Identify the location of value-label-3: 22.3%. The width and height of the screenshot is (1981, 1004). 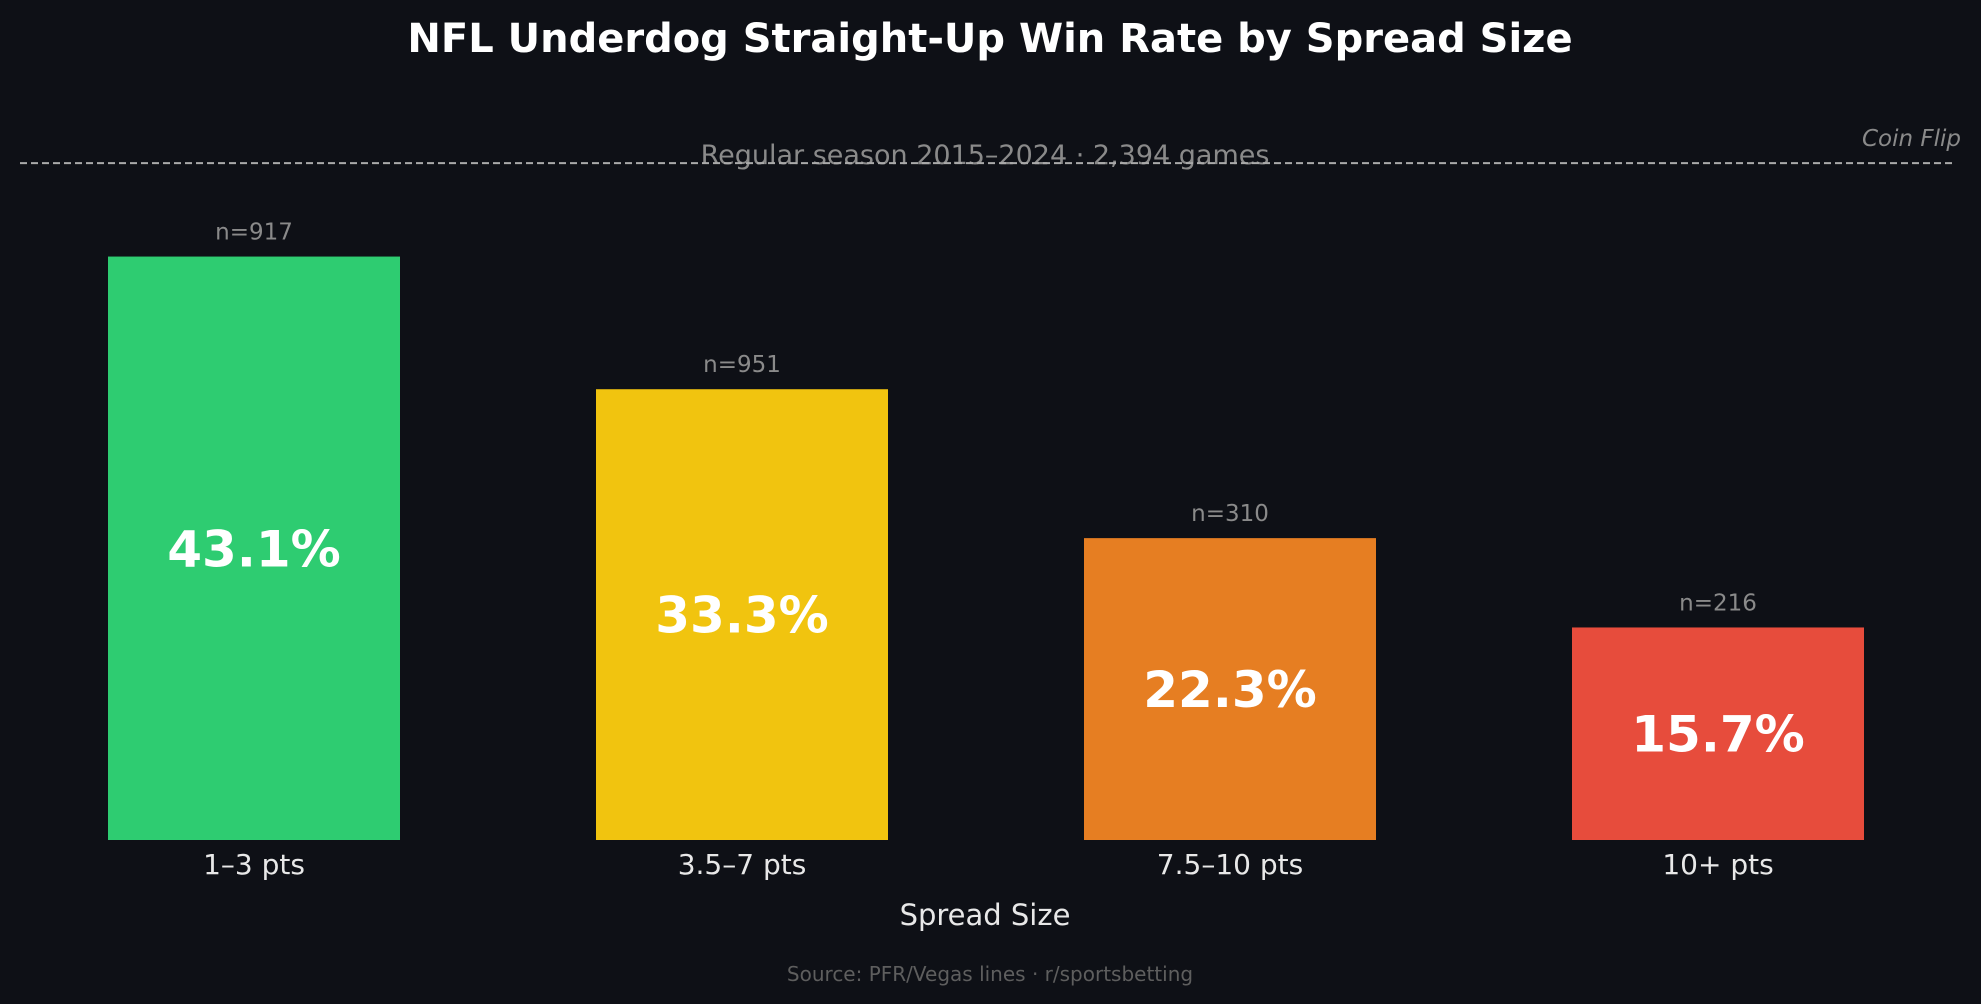
(1229, 690).